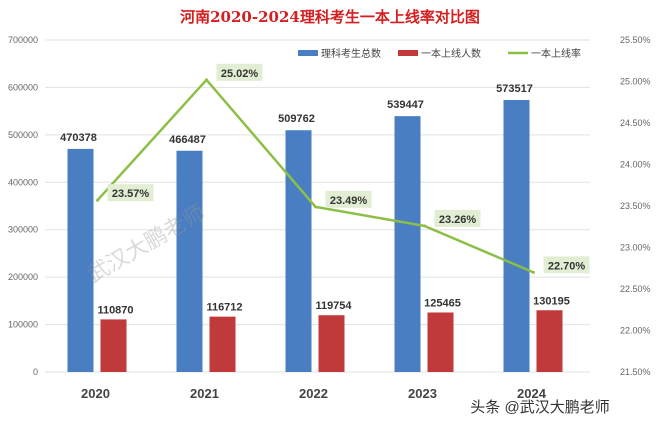 This screenshot has height=424, width=660. What do you see at coordinates (551, 301) in the screenshot?
I see `admitted-data-label: 130195` at bounding box center [551, 301].